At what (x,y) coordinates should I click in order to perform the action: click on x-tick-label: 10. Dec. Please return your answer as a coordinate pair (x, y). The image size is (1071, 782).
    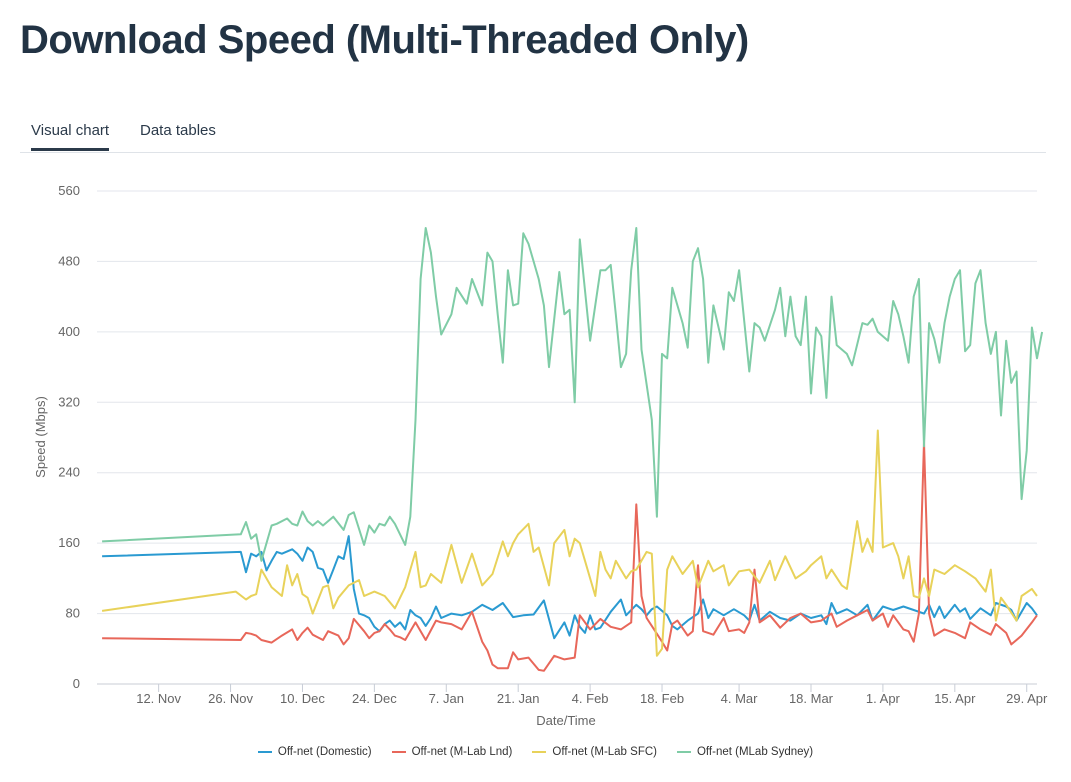
    Looking at the image, I should click on (302, 698).